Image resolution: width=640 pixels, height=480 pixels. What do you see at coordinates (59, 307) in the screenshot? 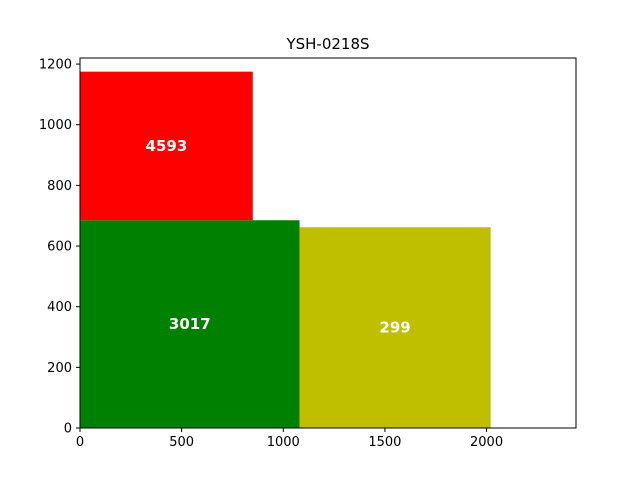
I see `y-tick-label: 400` at bounding box center [59, 307].